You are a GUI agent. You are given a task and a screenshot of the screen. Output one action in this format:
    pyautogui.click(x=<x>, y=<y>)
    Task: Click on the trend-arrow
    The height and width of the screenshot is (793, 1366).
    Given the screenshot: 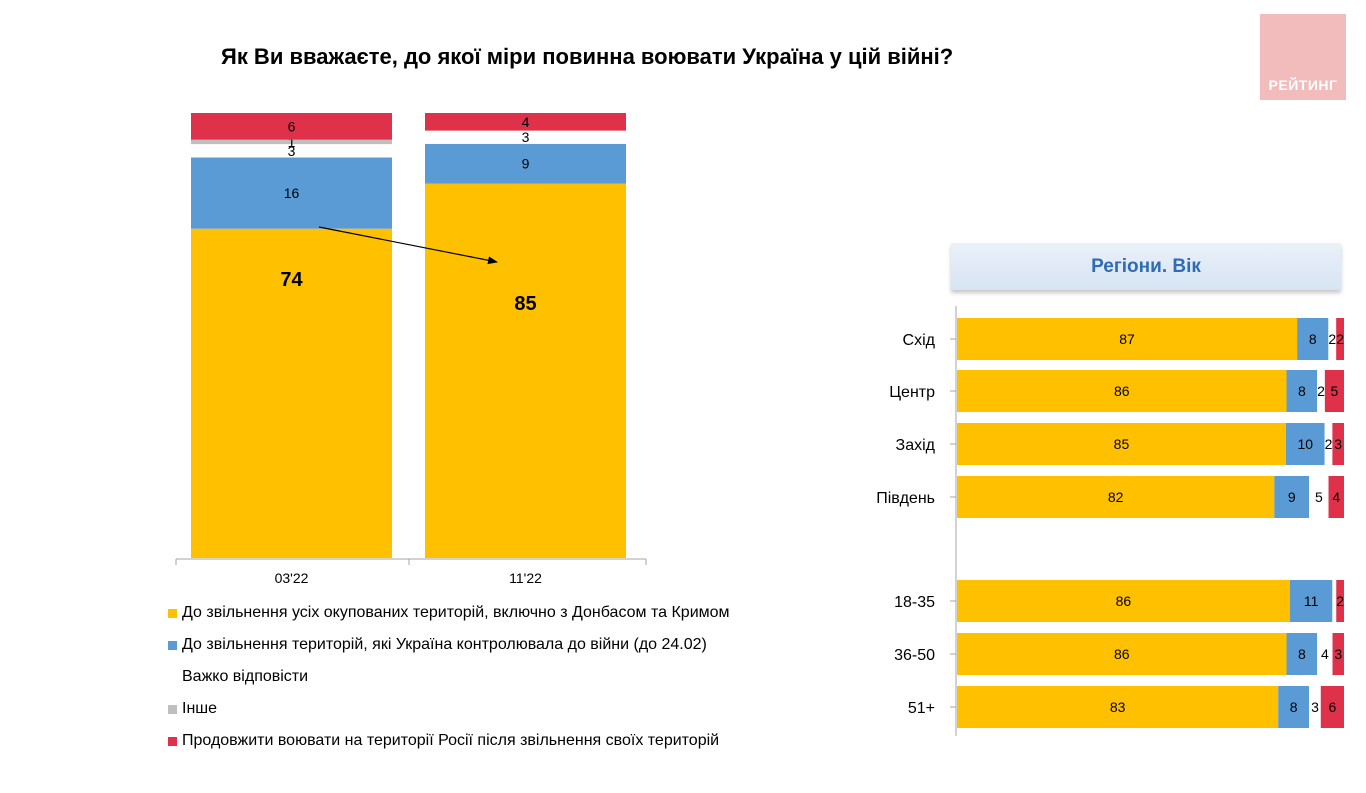 What is the action you would take?
    pyautogui.click(x=408, y=245)
    